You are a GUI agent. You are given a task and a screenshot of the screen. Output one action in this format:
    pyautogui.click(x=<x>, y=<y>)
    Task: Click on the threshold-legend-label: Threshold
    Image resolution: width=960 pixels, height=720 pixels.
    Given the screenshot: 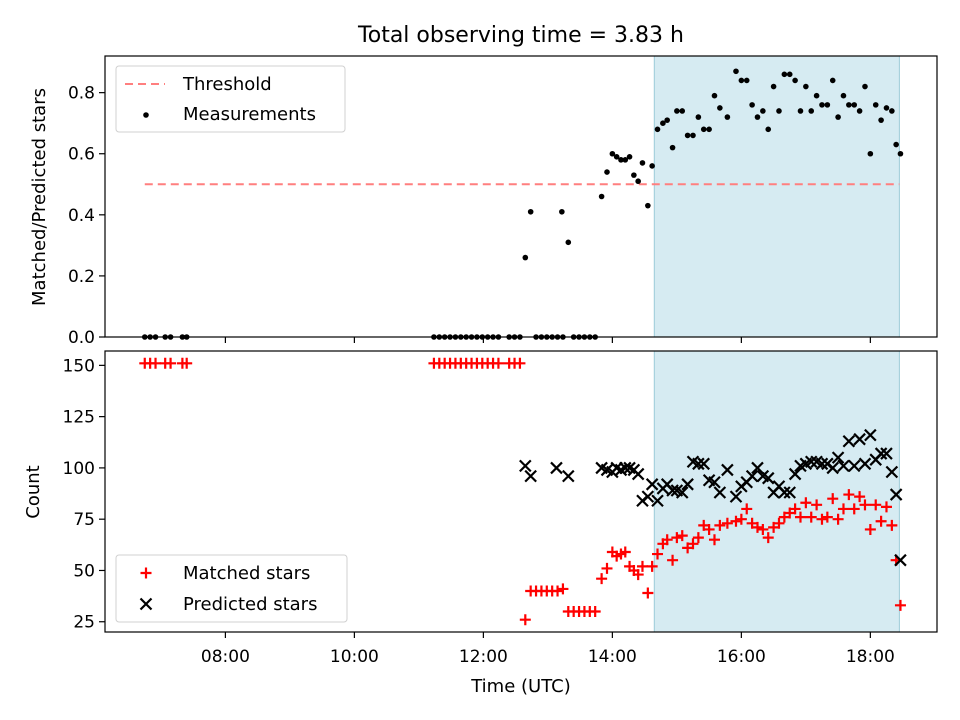 What is the action you would take?
    pyautogui.click(x=227, y=84)
    